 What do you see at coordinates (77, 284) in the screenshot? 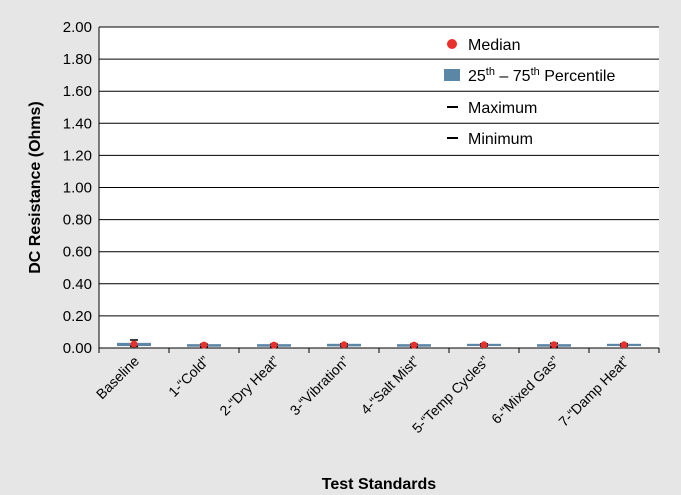
I see `y-tick-label: 0.40` at bounding box center [77, 284].